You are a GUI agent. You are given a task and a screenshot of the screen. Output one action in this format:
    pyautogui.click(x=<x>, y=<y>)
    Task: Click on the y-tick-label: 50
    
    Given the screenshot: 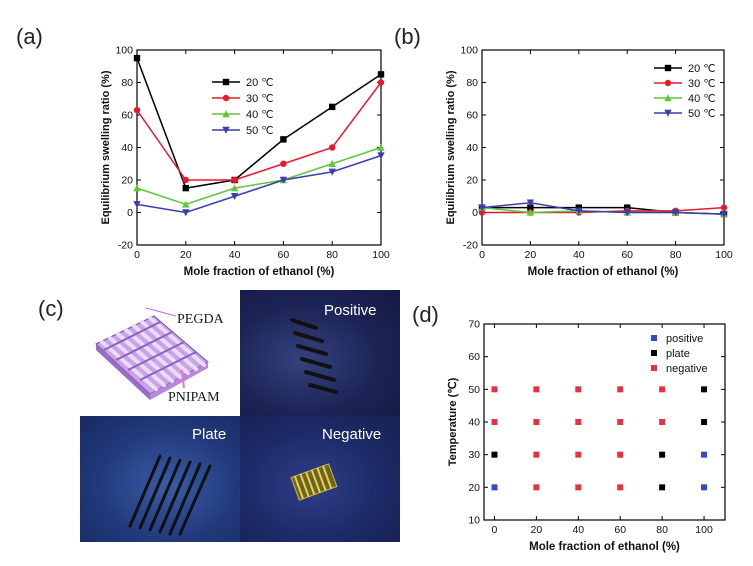 What is the action you would take?
    pyautogui.click(x=474, y=390)
    